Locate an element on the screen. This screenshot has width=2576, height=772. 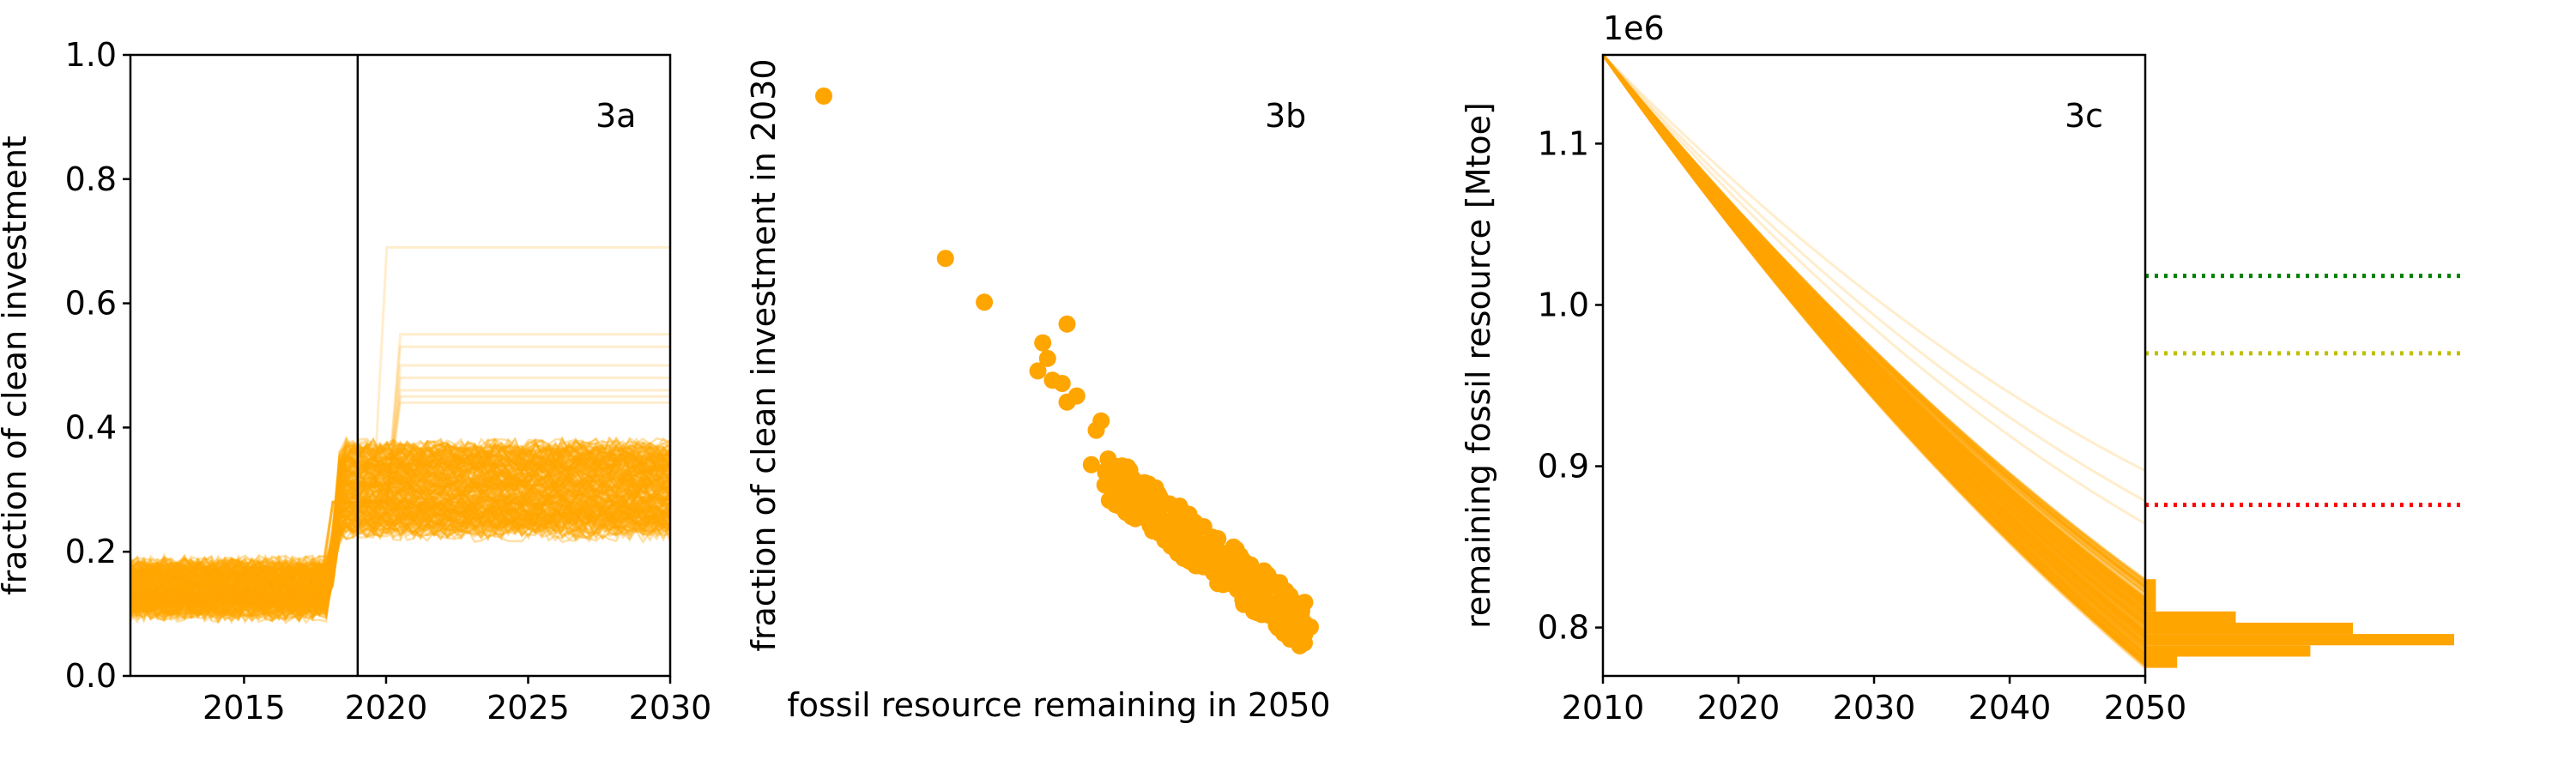
panel-3a-series is located at coordinates (400, 434).